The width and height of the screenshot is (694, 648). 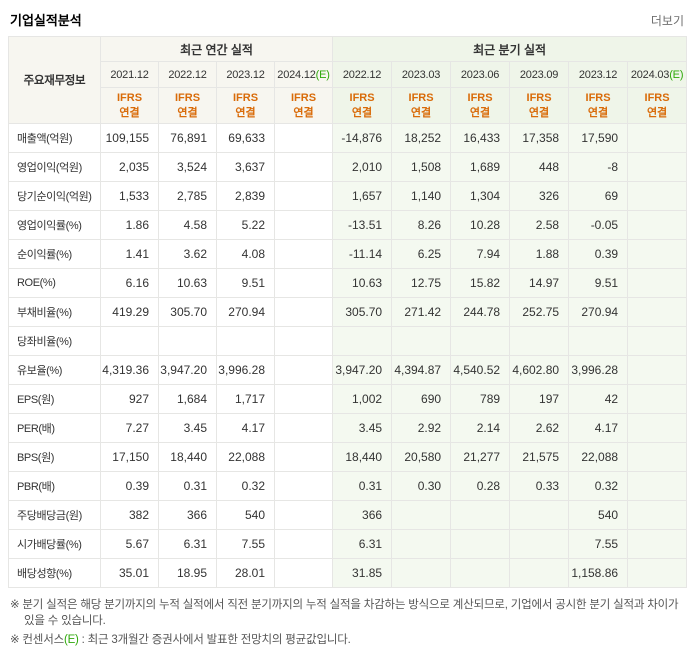 What do you see at coordinates (187, 225) in the screenshot?
I see `value-cell: 4.58` at bounding box center [187, 225].